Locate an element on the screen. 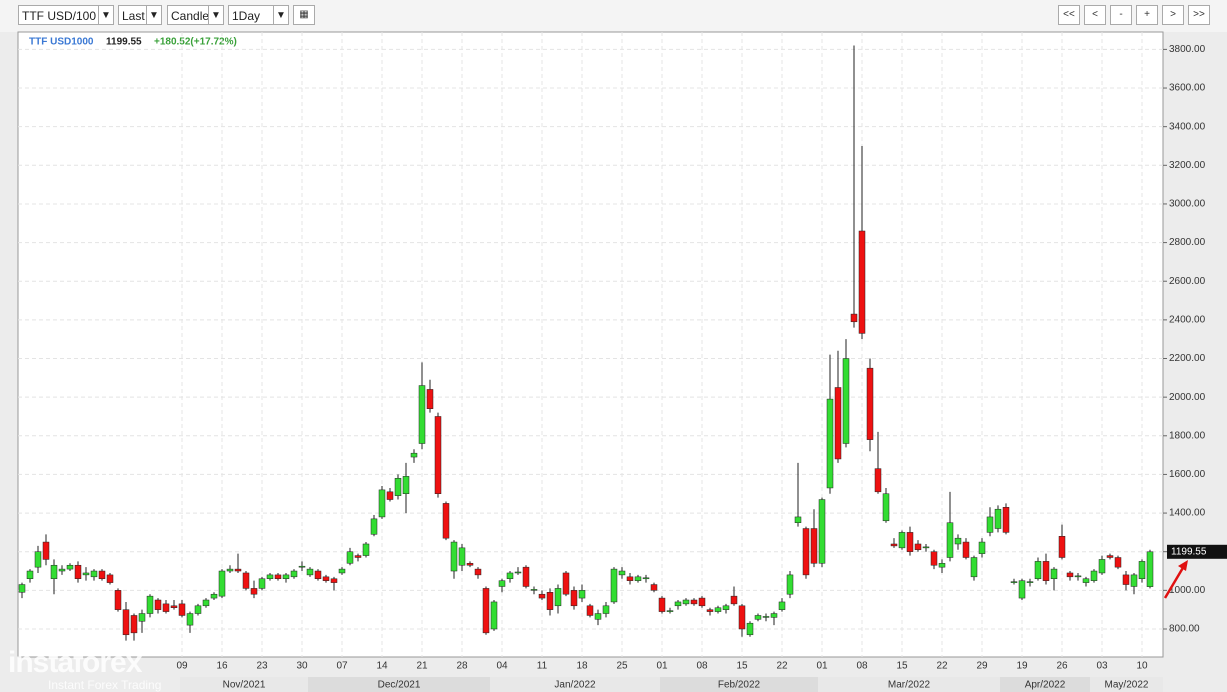 The height and width of the screenshot is (692, 1227). watermark: instaforex Instant Forex Trading is located at coordinates (84, 670).